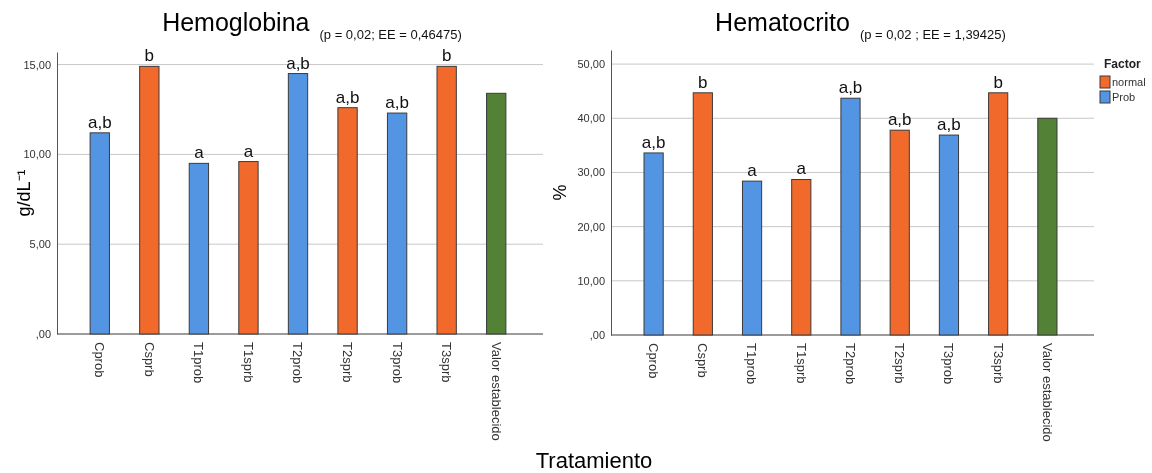 This screenshot has height=473, width=1152. What do you see at coordinates (390, 34) in the screenshot?
I see `chart-subtitle: (p = 0,02; EE = 0,46475)` at bounding box center [390, 34].